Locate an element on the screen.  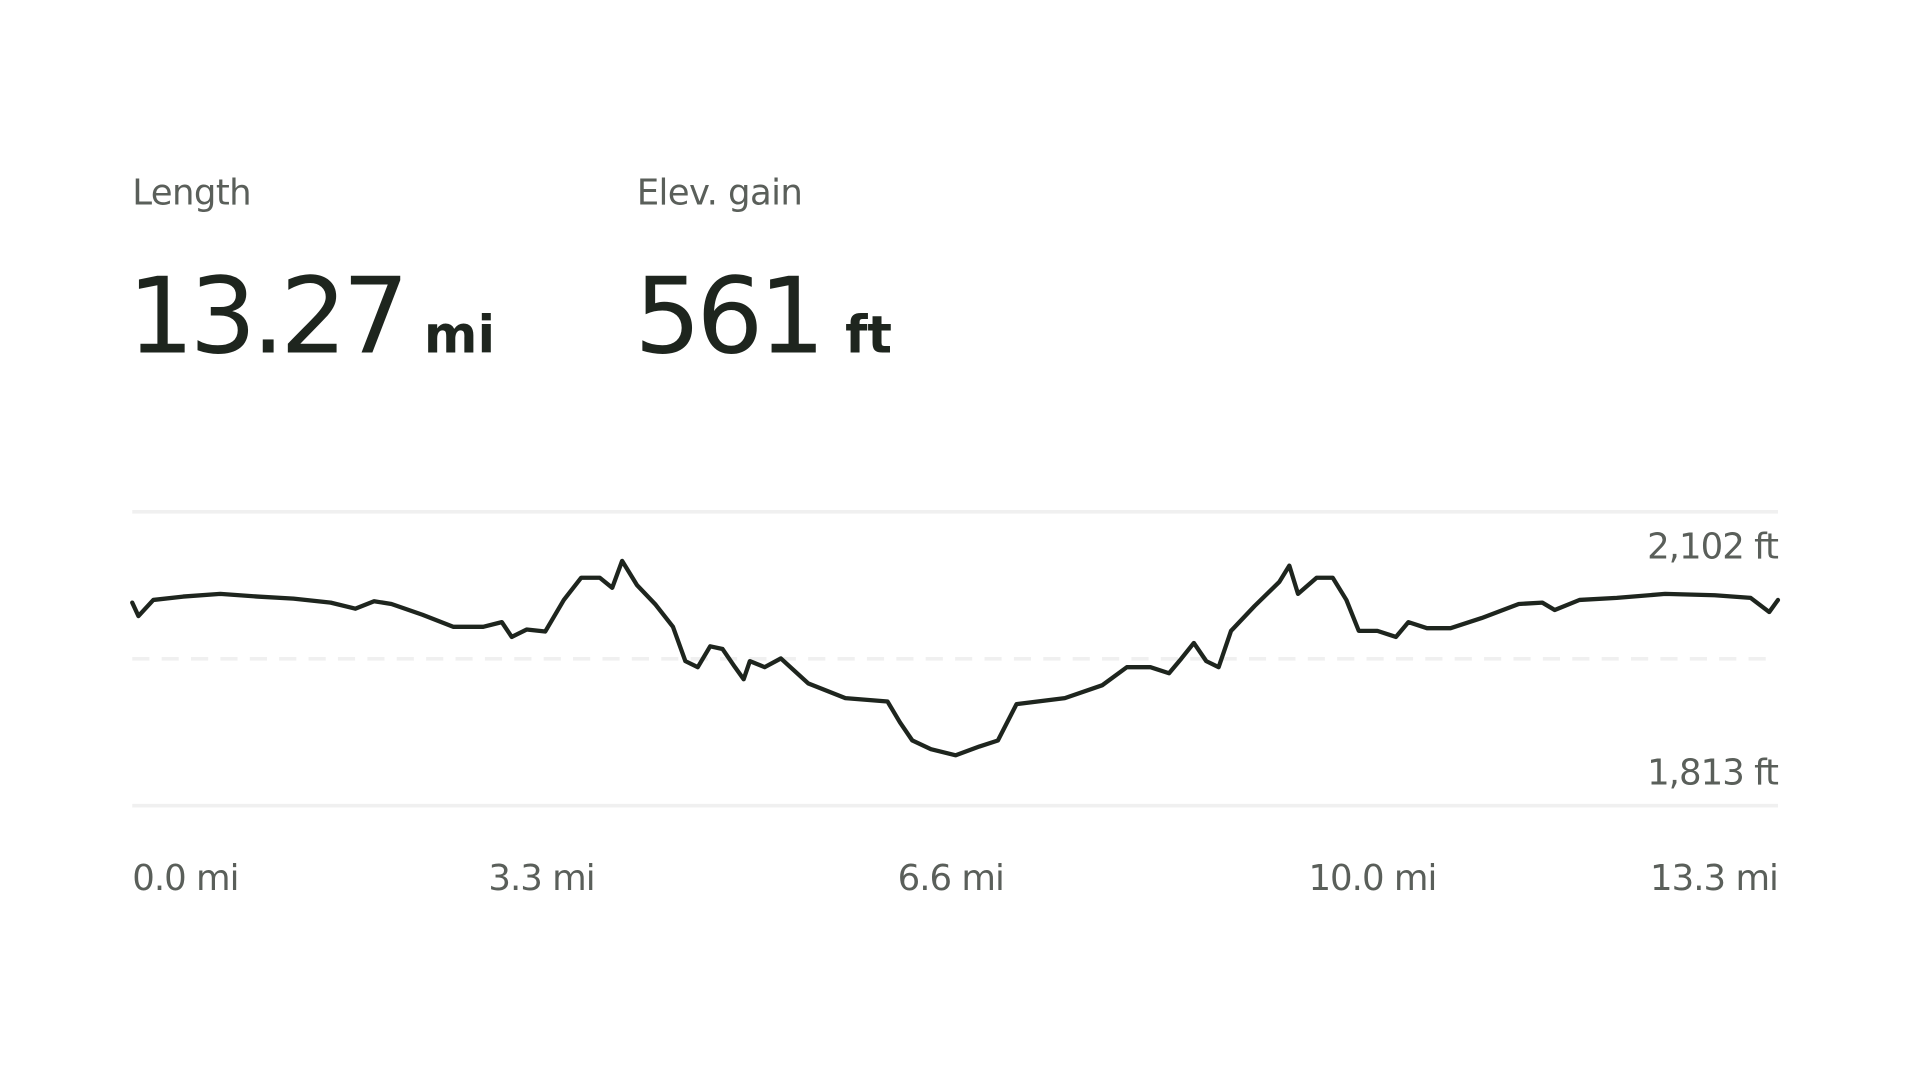
stat-value: 561 ft is located at coordinates (763, 316).